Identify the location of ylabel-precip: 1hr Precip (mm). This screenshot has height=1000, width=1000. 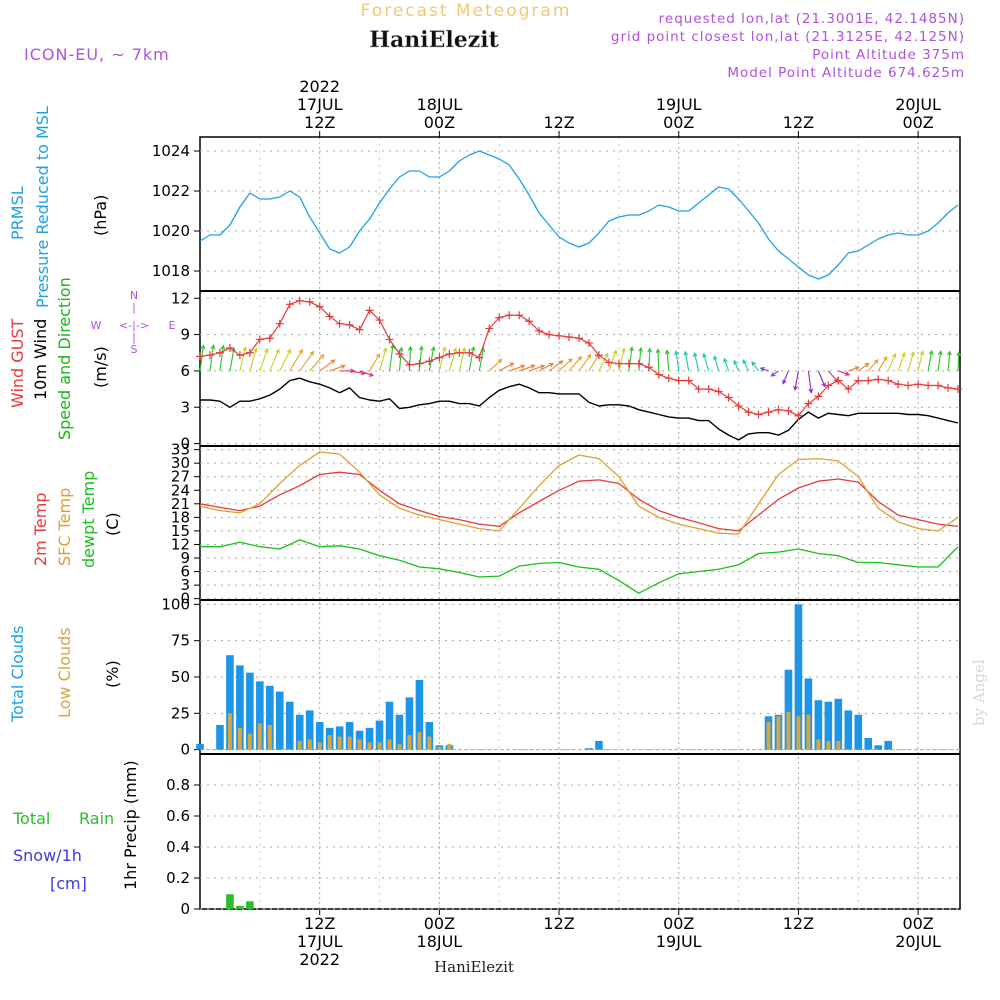
(130, 825).